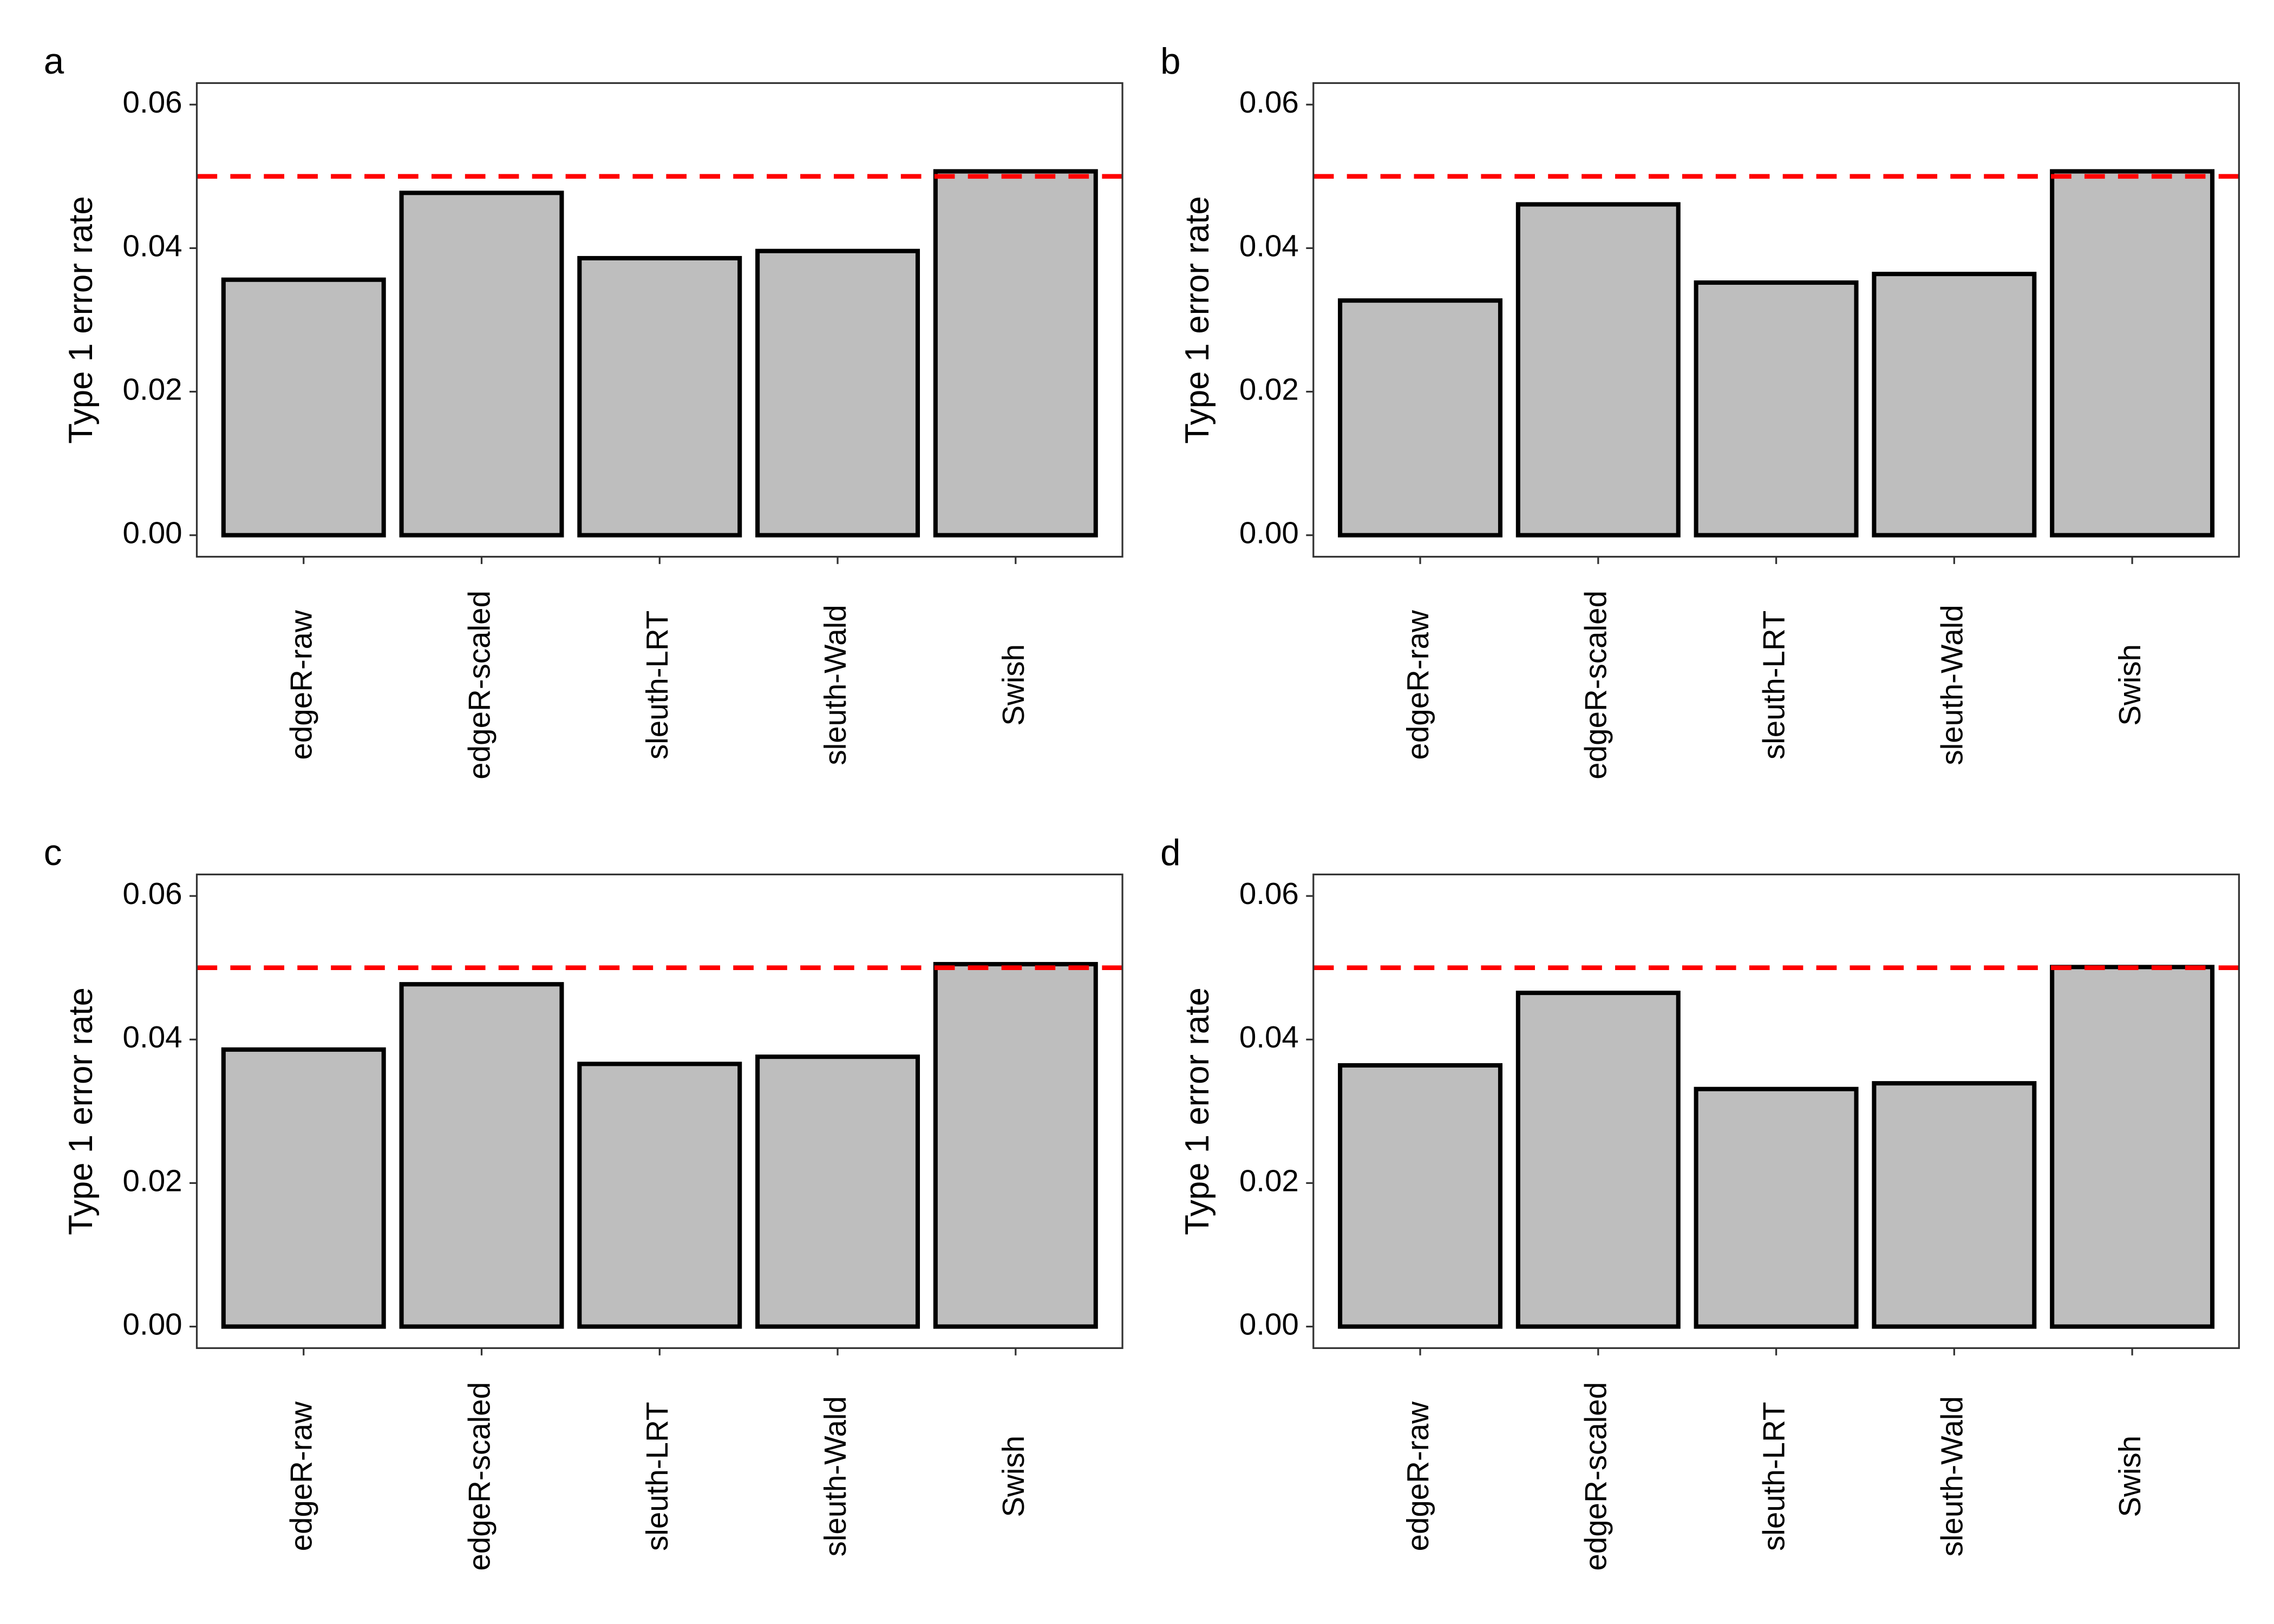  What do you see at coordinates (54, 61) in the screenshot?
I see `panel-label: a` at bounding box center [54, 61].